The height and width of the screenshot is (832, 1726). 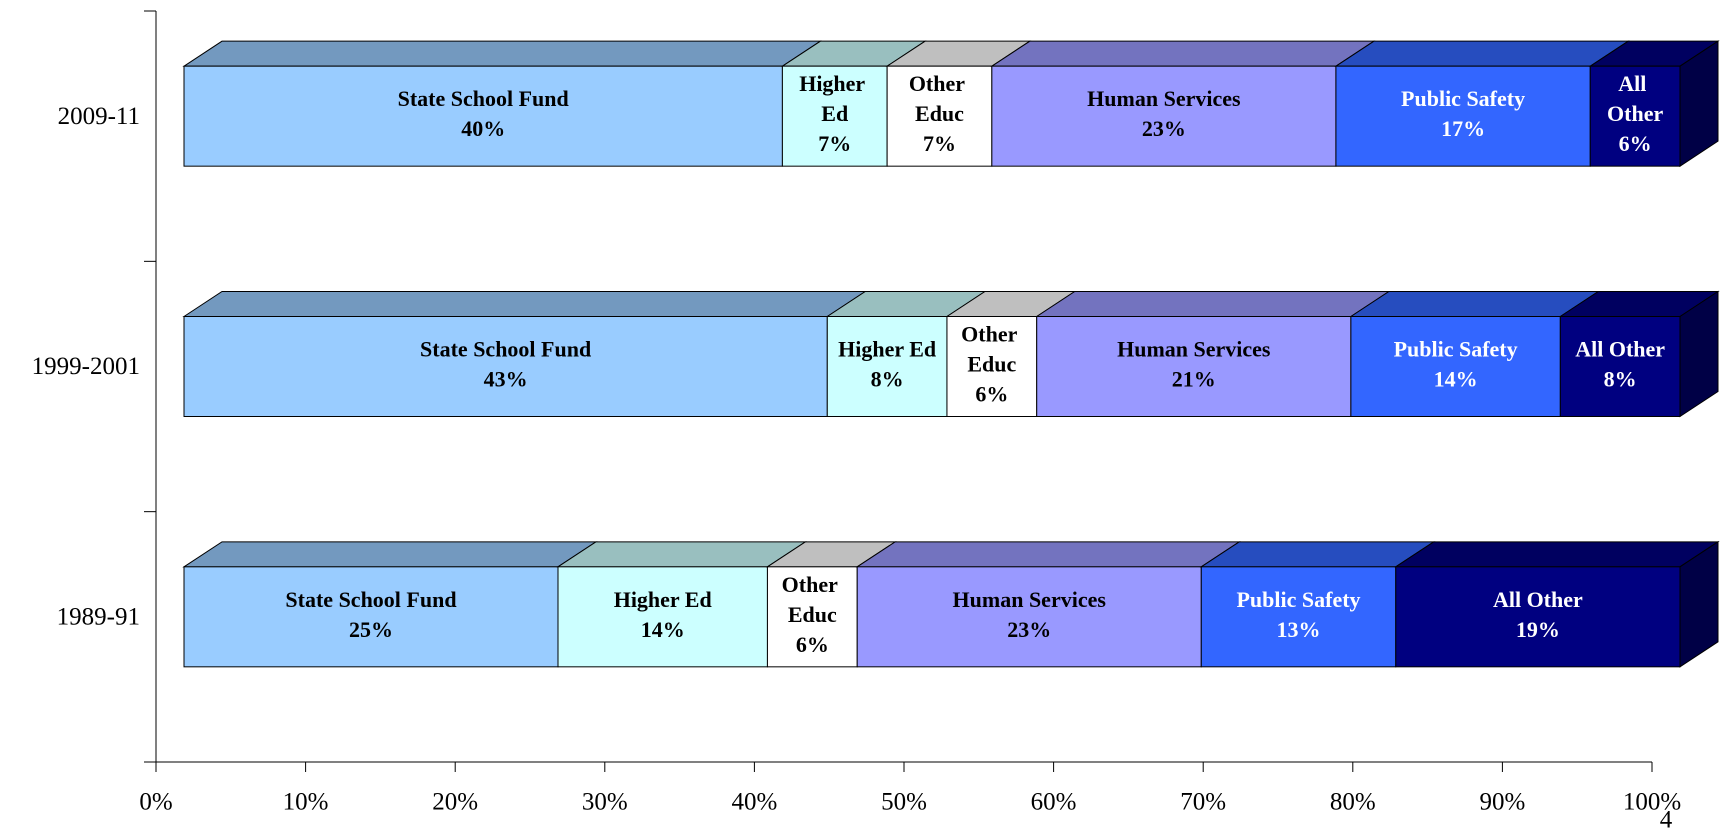 What do you see at coordinates (99, 116) in the screenshot?
I see `y-tick-label: 2009-11` at bounding box center [99, 116].